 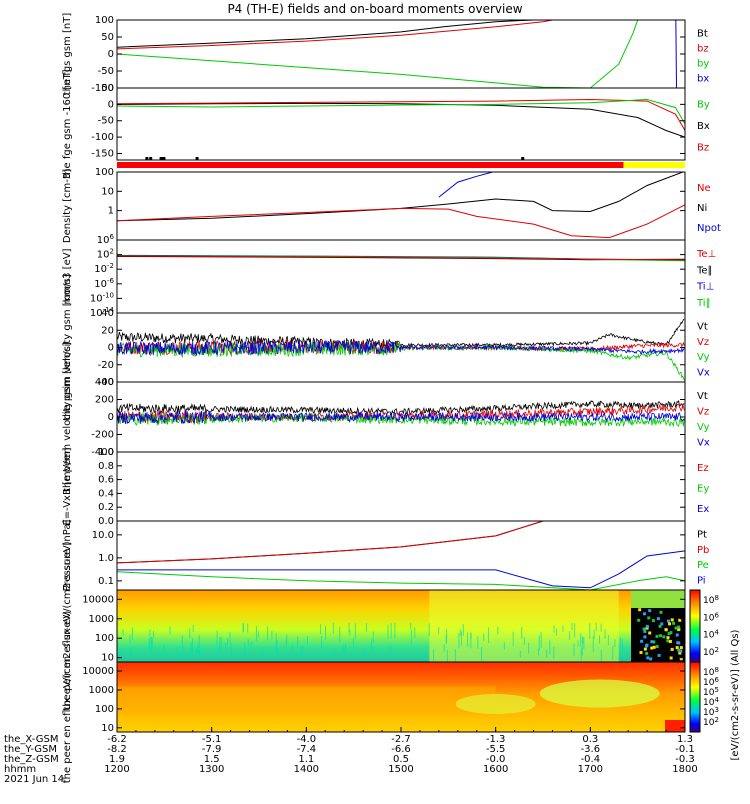 I want to click on legend-Vt: Vt, so click(x=702, y=327).